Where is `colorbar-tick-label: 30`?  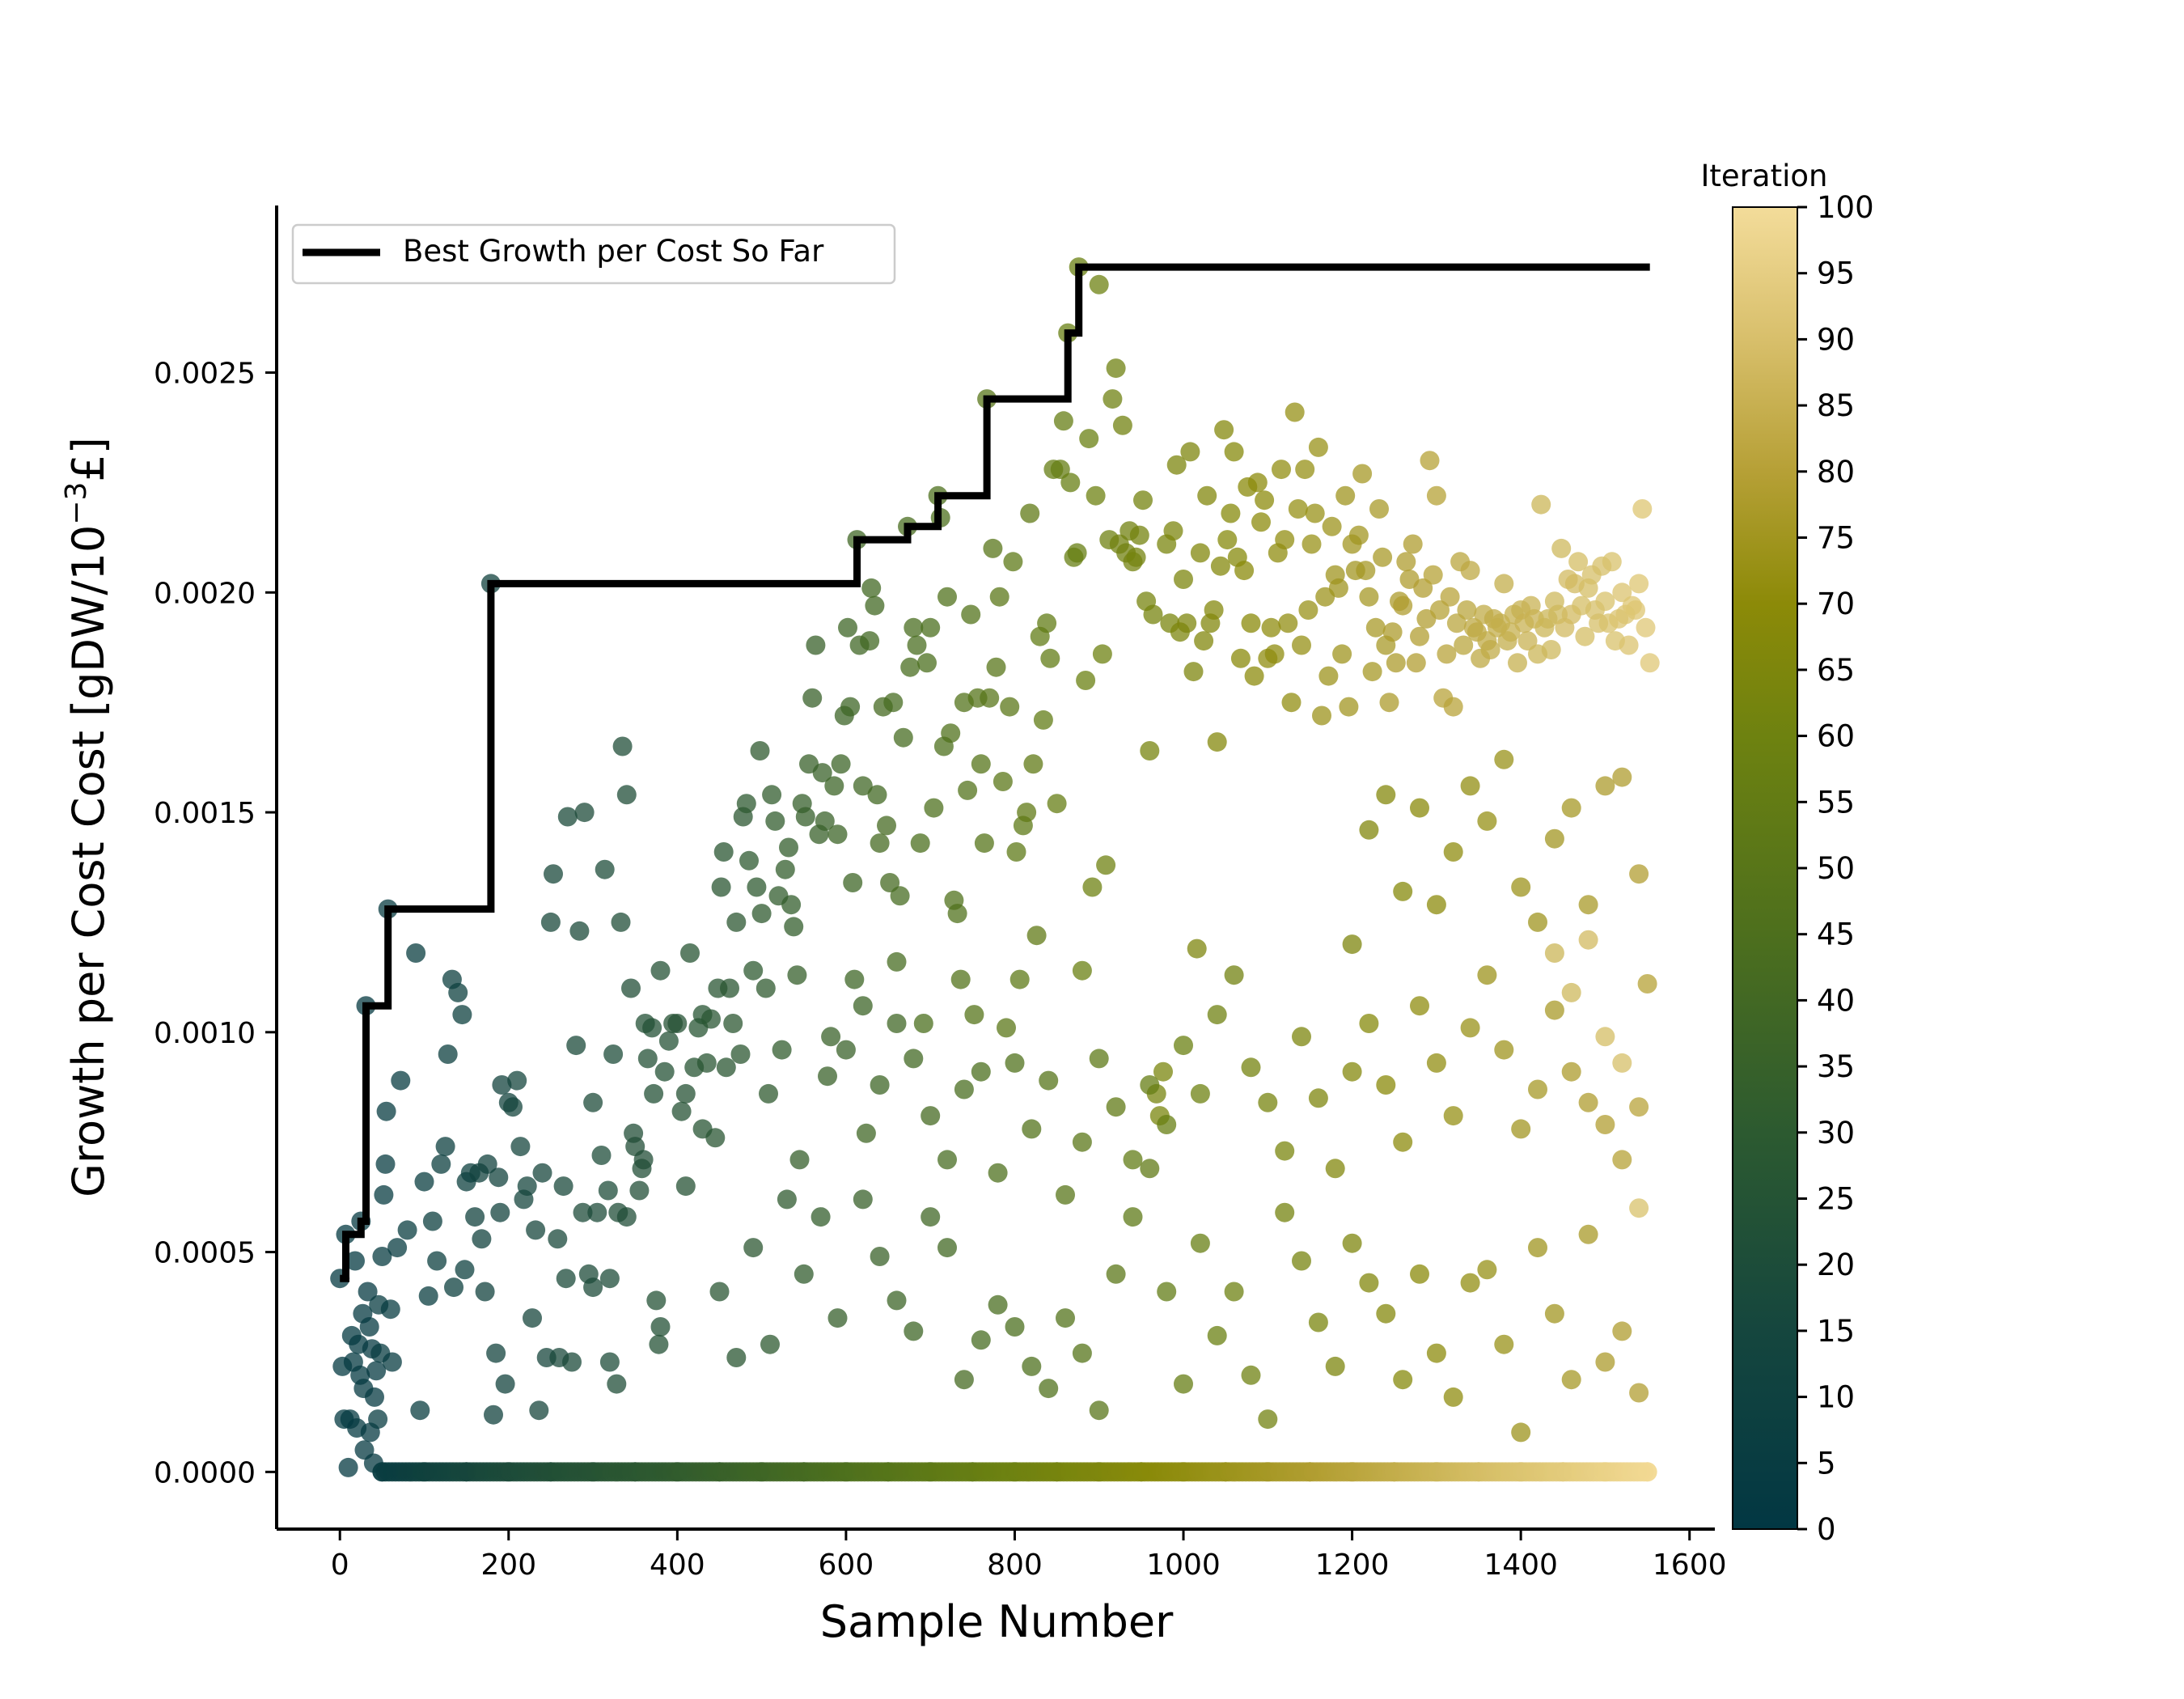 colorbar-tick-label: 30 is located at coordinates (1836, 1133).